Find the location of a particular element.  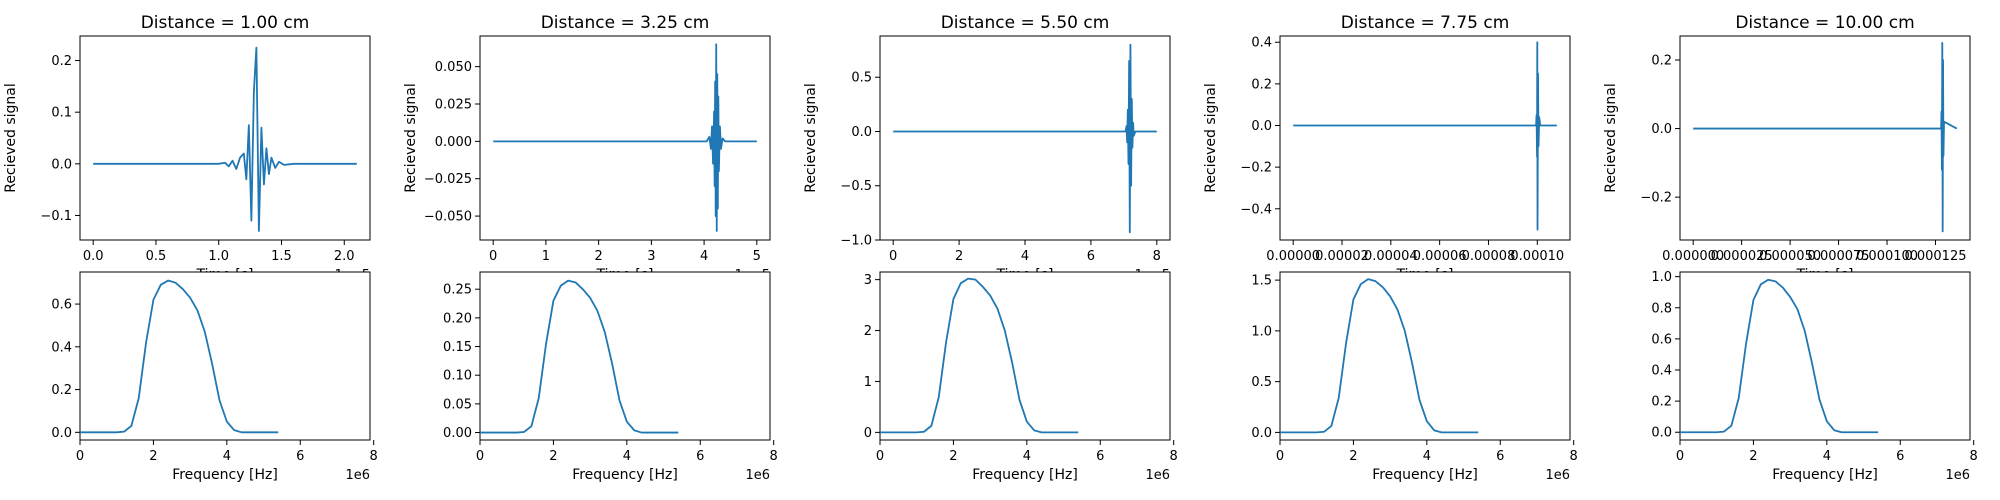

y-tick-label: 0.025 is located at coordinates (453, 105).